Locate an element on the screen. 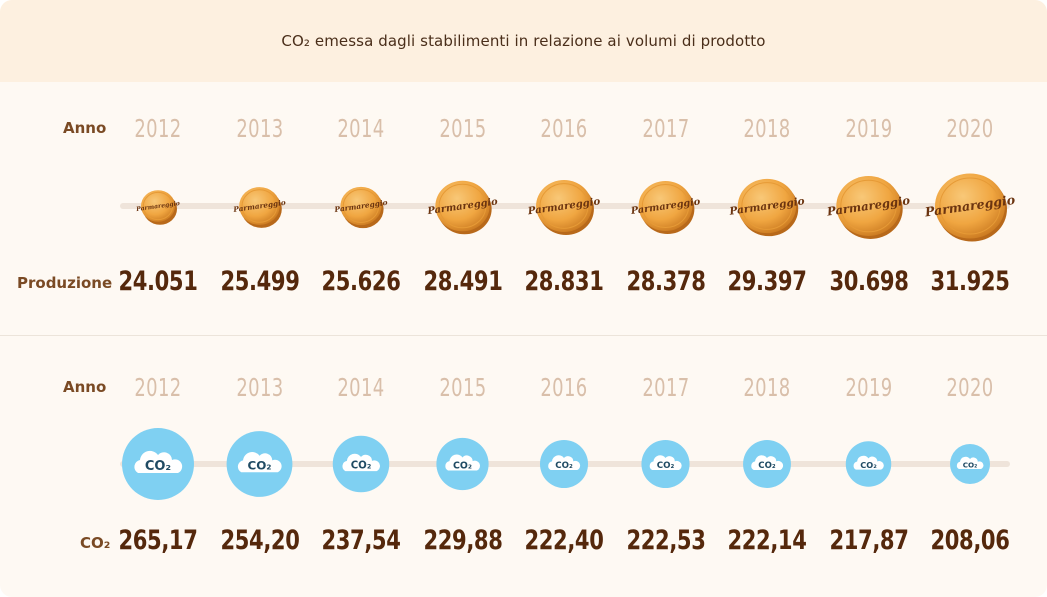 Image resolution: width=1047 pixels, height=597 pixels. co2-value-label: CO₂ is located at coordinates (95, 543).